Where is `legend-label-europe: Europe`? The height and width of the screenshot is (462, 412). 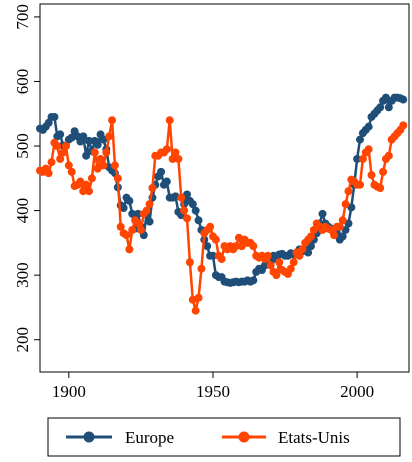
legend-label-europe: Europe is located at coordinates (149, 437).